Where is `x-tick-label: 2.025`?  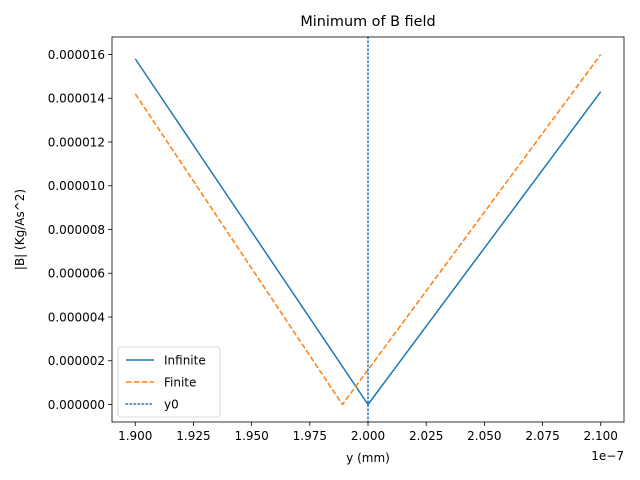
x-tick-label: 2.025 is located at coordinates (426, 436).